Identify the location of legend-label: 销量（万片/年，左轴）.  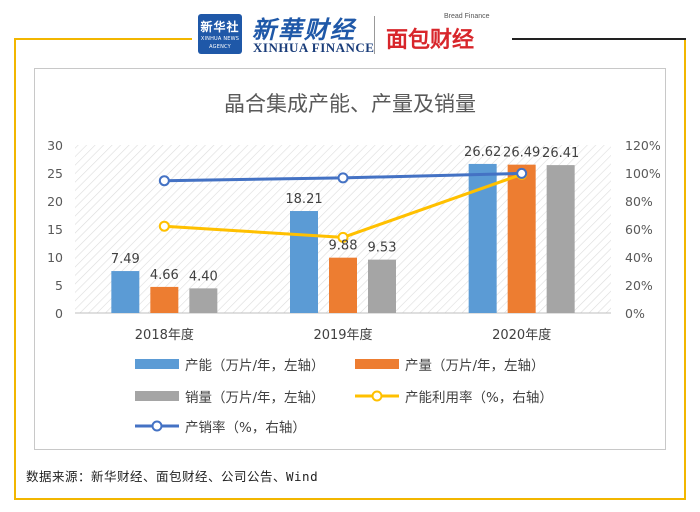
(255, 398).